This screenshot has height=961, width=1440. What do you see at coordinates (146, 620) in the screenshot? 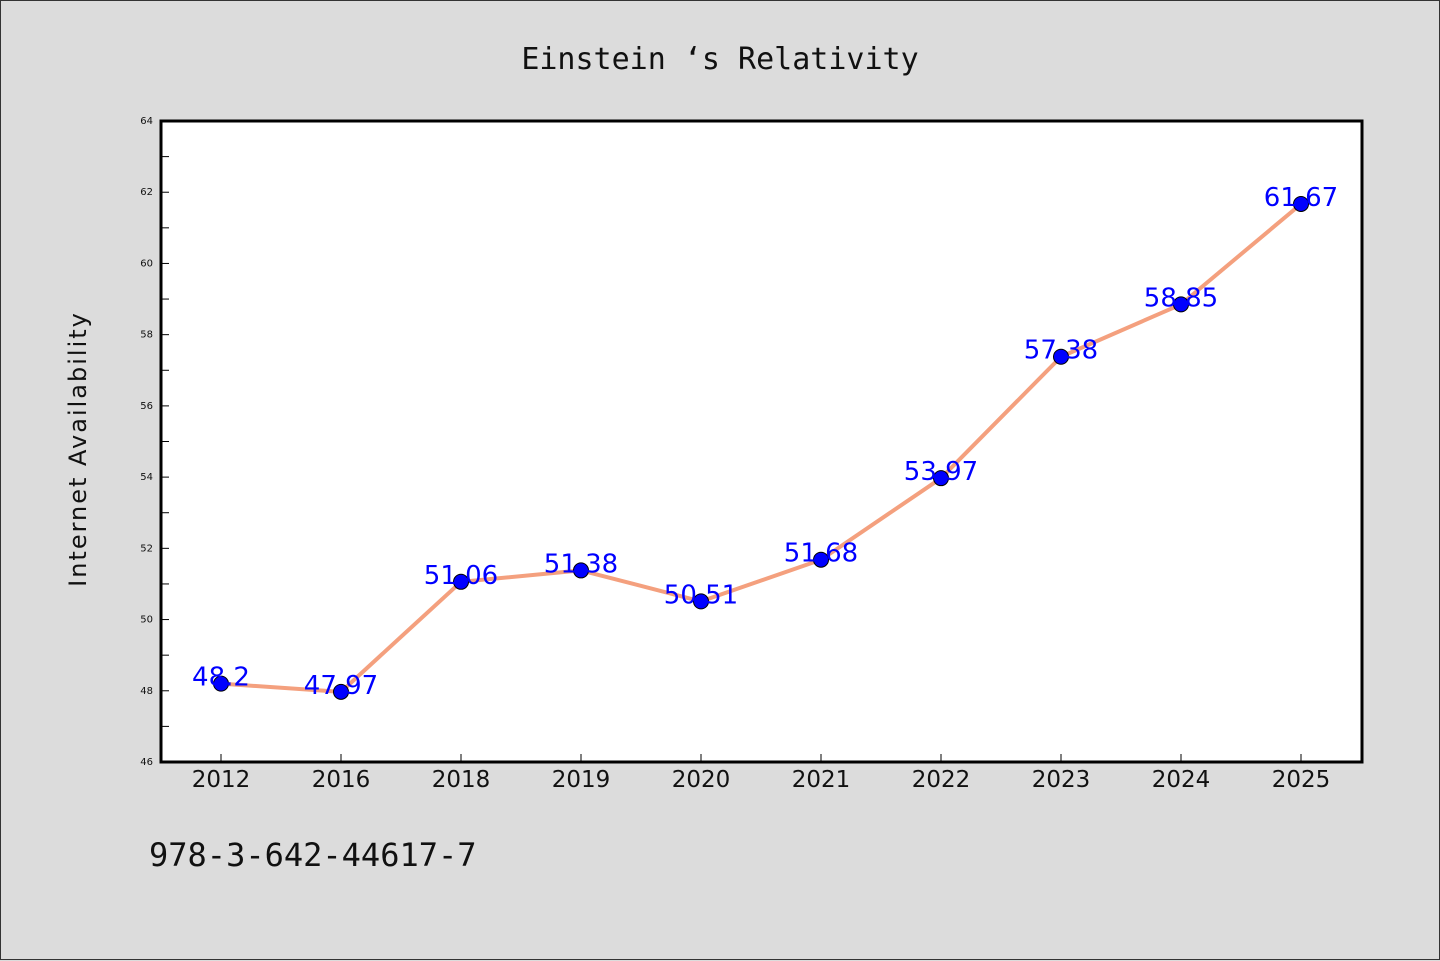
I see `y-tick-label: 50` at bounding box center [146, 620].